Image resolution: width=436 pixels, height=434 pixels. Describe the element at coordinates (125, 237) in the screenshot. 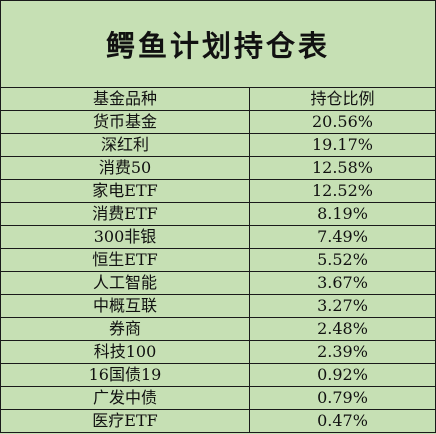

I see `fund-name-cell: 300非银` at that location.